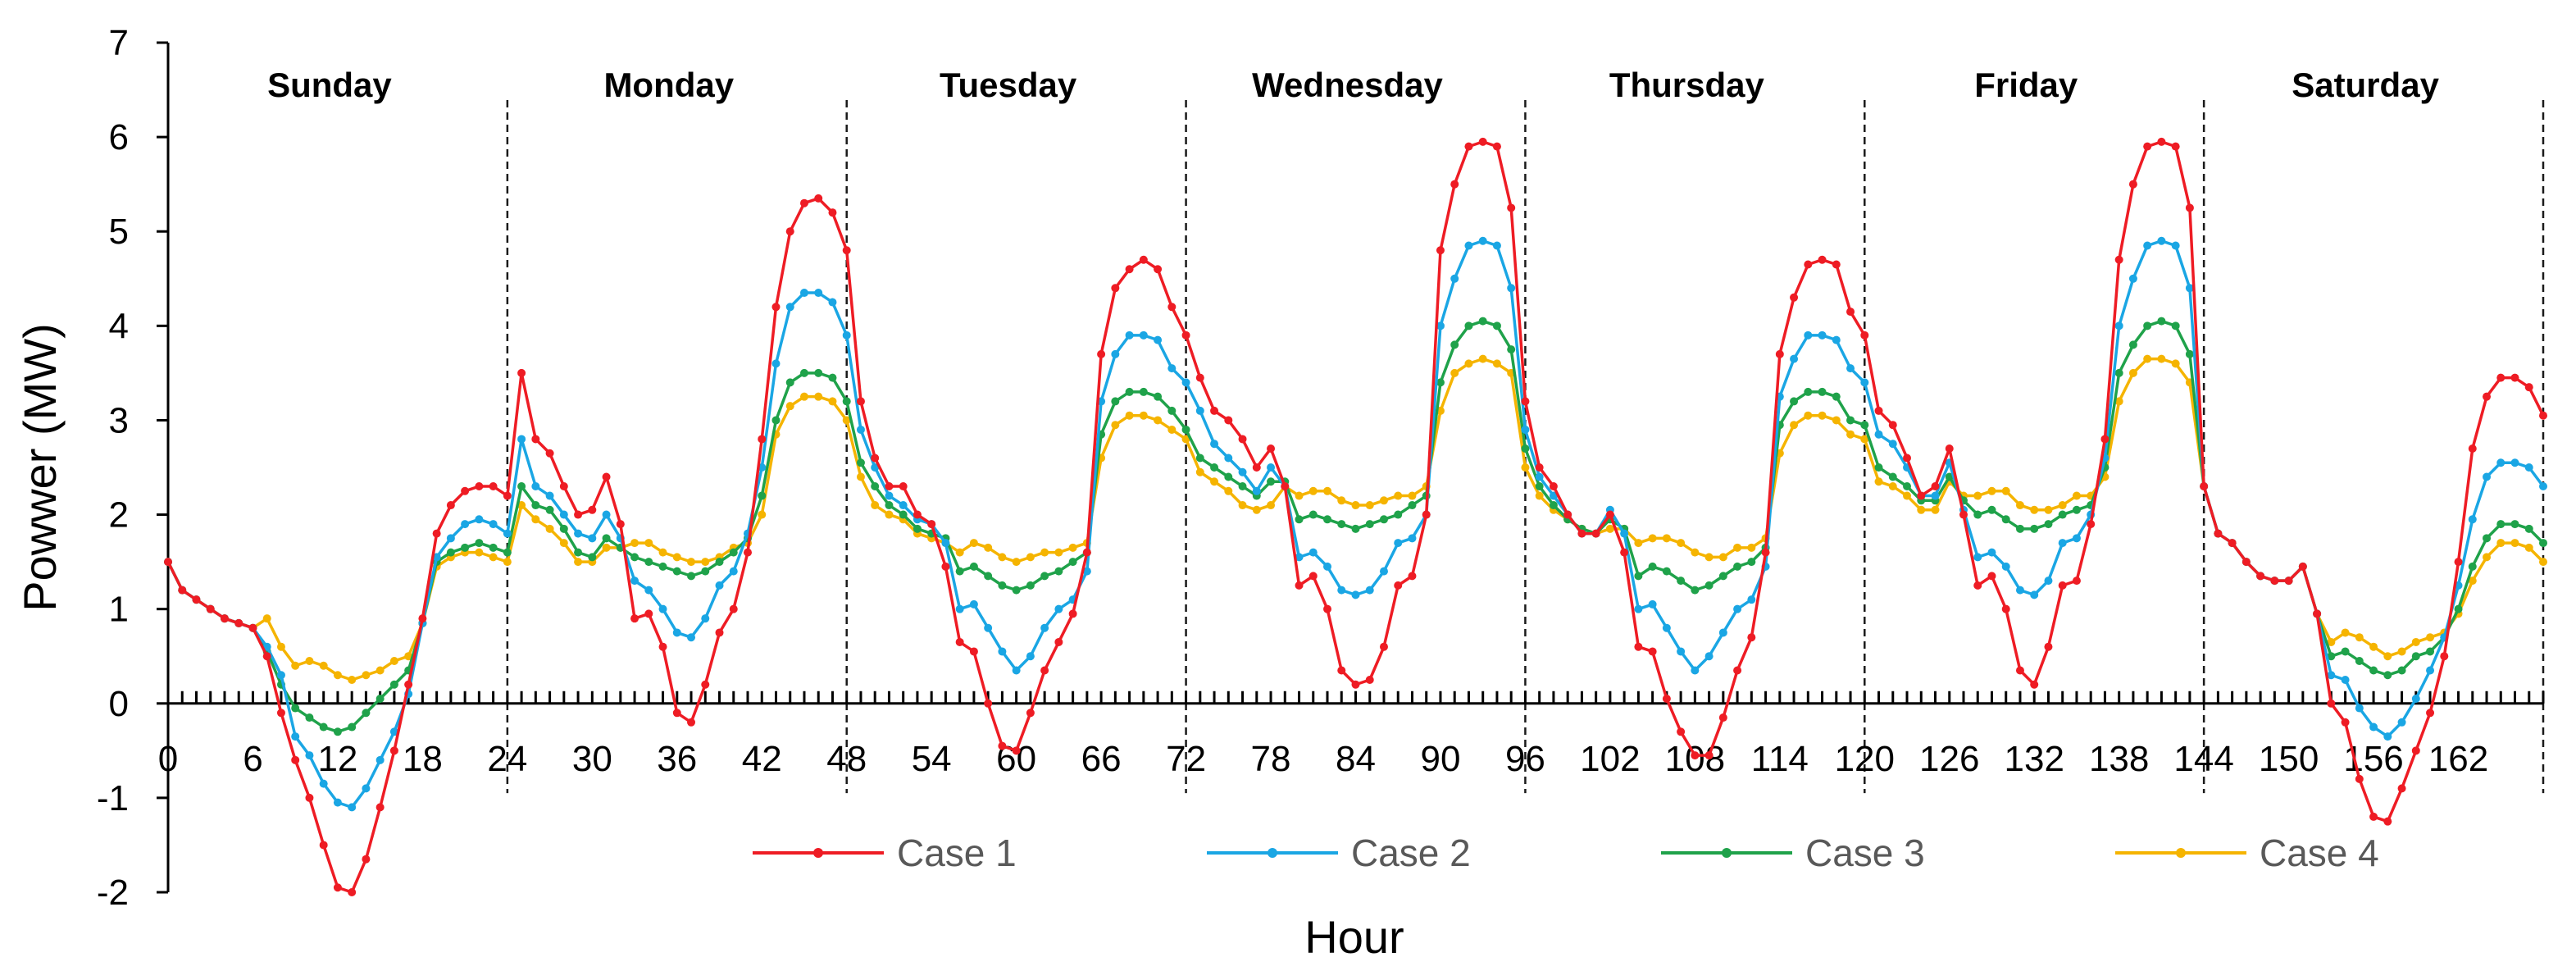 The height and width of the screenshot is (980, 2576). What do you see at coordinates (2365, 85) in the screenshot?
I see `day-label: Saturday` at bounding box center [2365, 85].